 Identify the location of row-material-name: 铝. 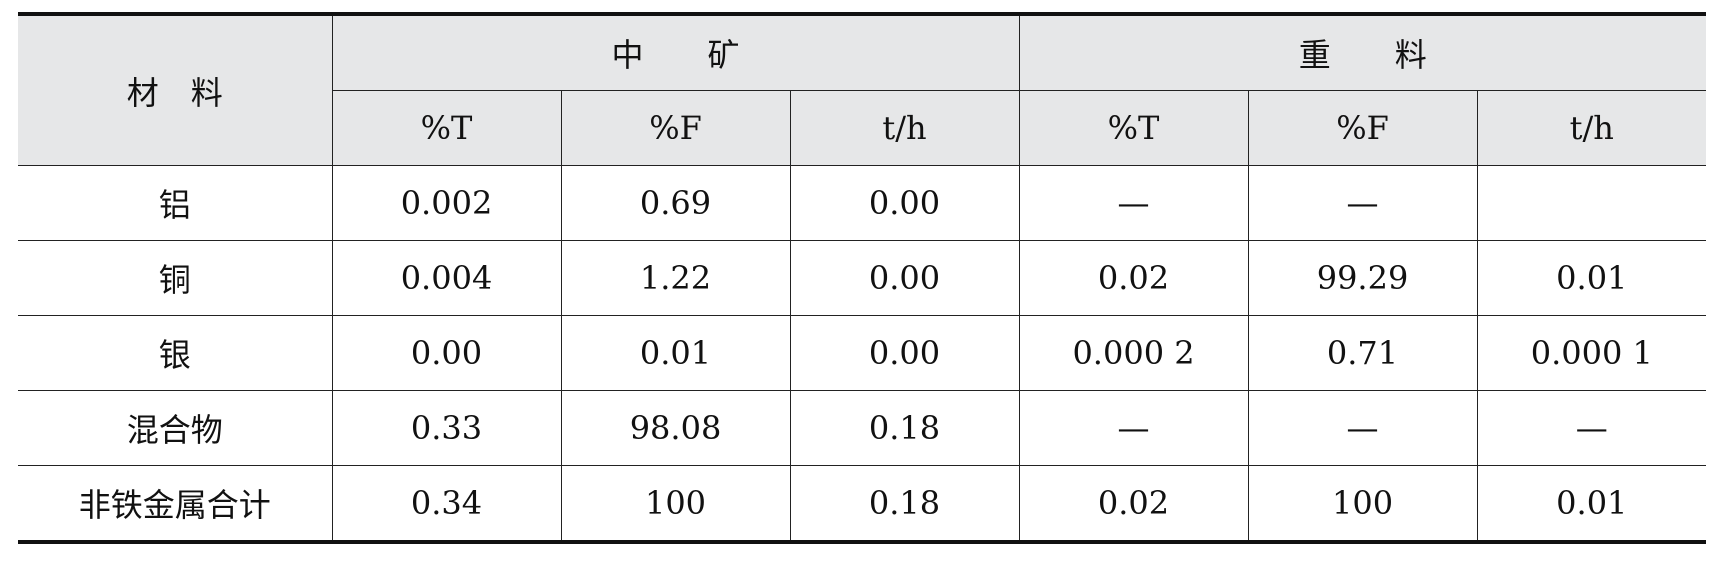
(175, 203).